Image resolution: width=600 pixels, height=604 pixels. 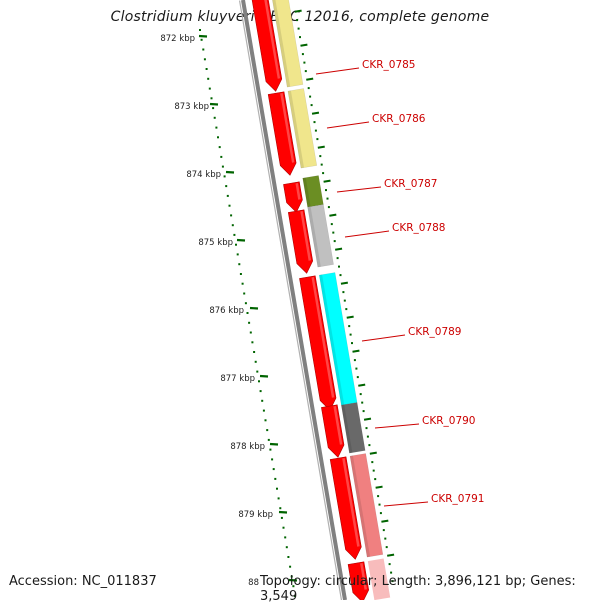 I want to click on scale-tick-label: 877 kbp, so click(x=237, y=379).